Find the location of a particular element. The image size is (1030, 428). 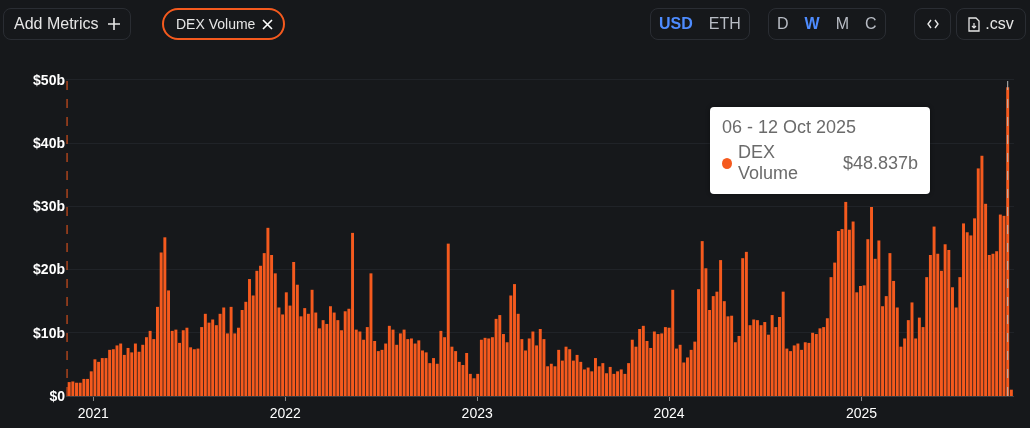

y-tick-label: $50b is located at coordinates (49, 79).